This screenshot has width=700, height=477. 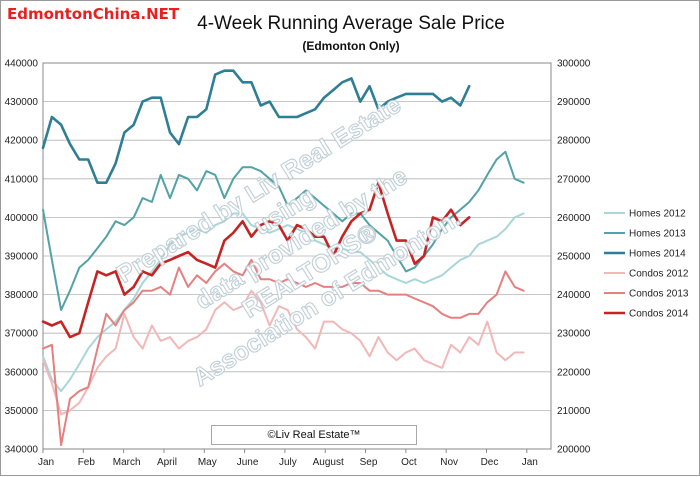 What do you see at coordinates (574, 450) in the screenshot?
I see `right-tick-label: 200000` at bounding box center [574, 450].